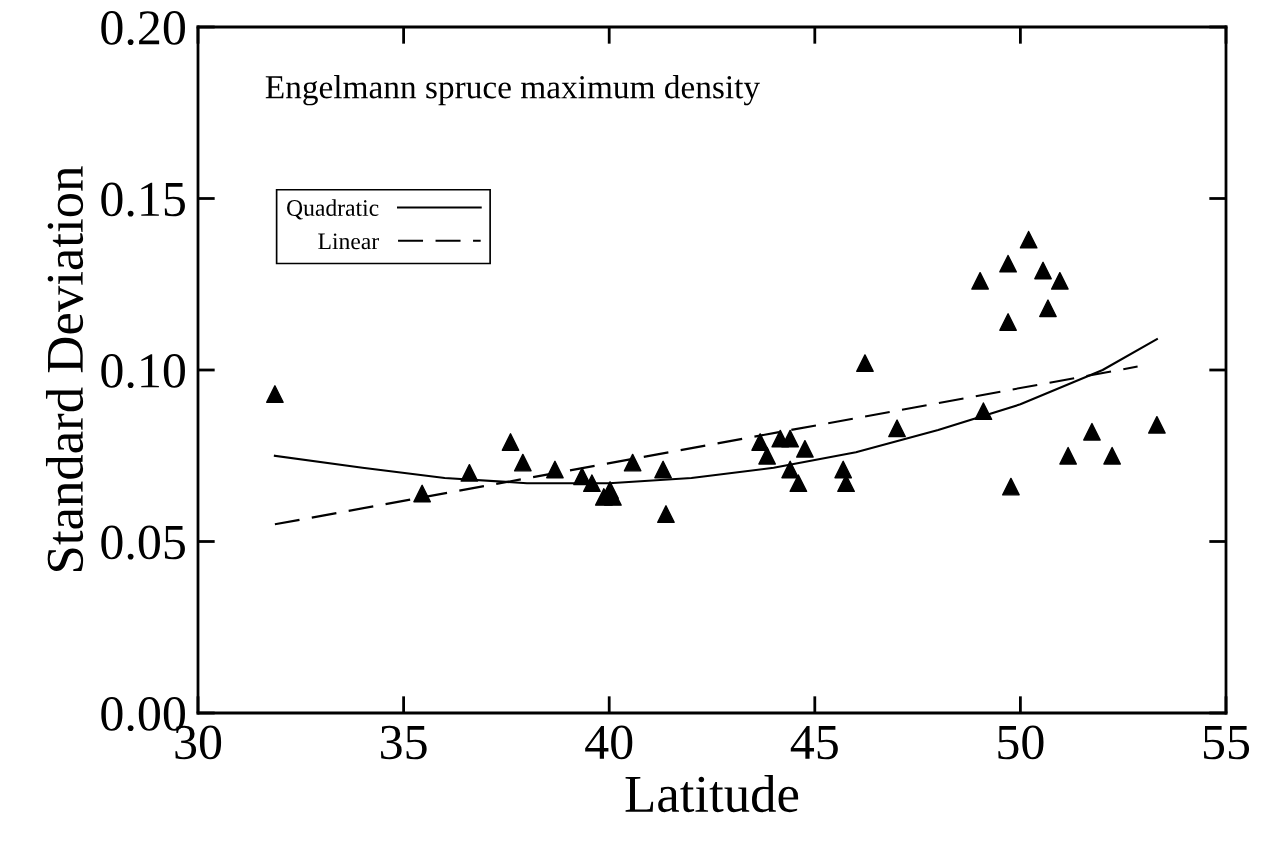  I want to click on y-tick-label: 0.05, so click(143, 542).